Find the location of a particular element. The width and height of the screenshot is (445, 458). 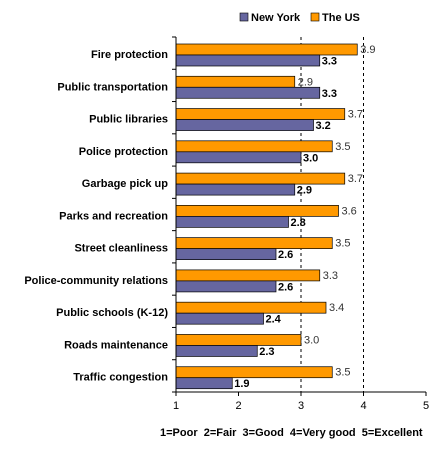

data-label-the-us-police-protection: 3.5 is located at coordinates (342, 147).